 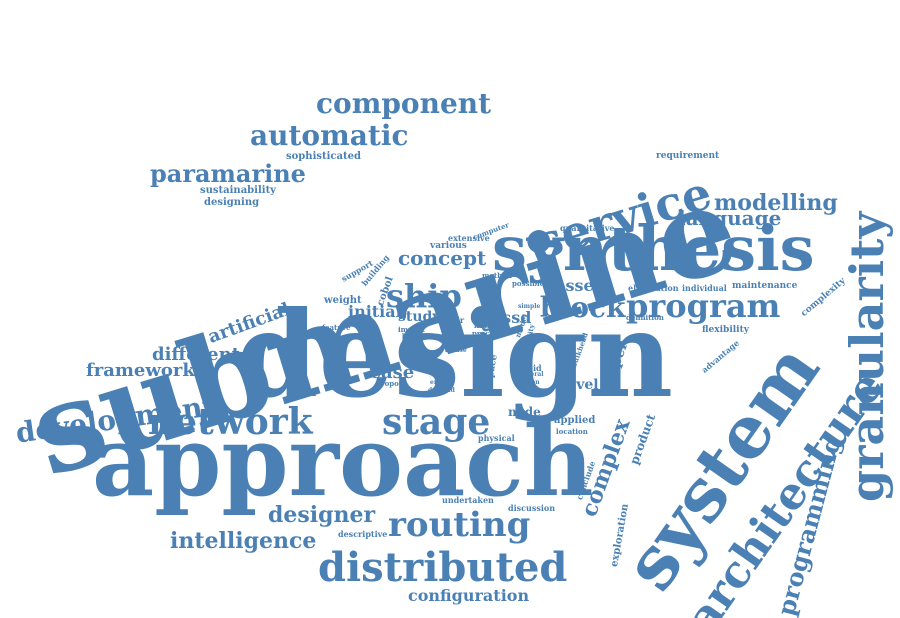 I want to click on word-sustainability: sustainability, so click(x=238, y=190).